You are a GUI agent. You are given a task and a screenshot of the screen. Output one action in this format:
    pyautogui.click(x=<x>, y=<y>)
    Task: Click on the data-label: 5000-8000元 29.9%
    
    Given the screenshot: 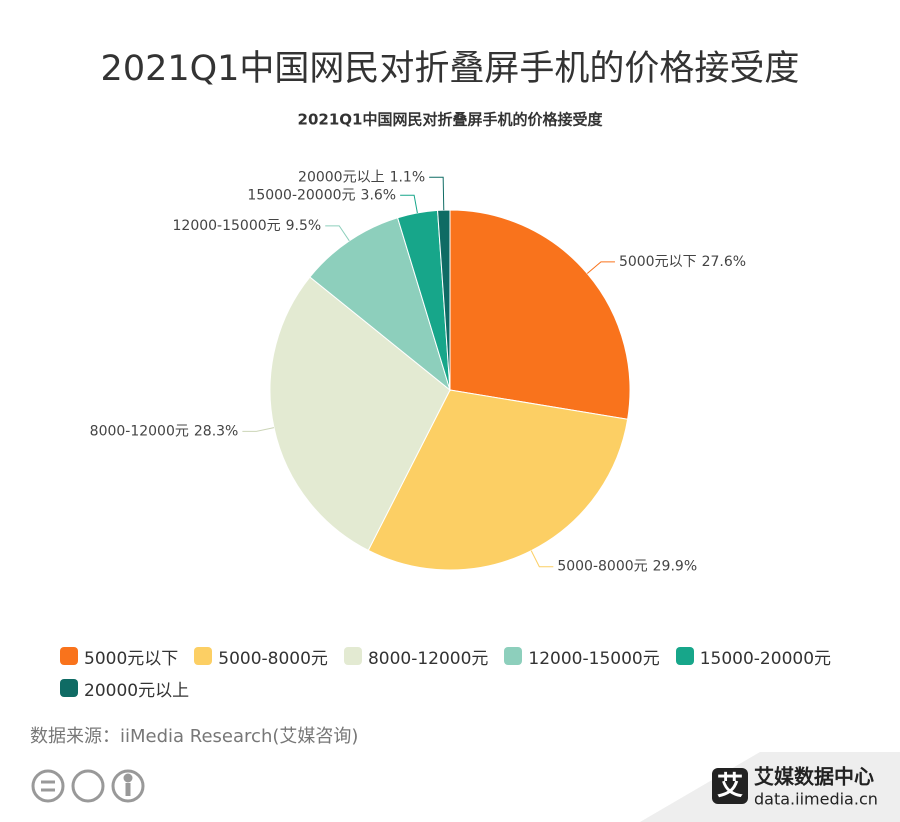 What is the action you would take?
    pyautogui.click(x=627, y=567)
    